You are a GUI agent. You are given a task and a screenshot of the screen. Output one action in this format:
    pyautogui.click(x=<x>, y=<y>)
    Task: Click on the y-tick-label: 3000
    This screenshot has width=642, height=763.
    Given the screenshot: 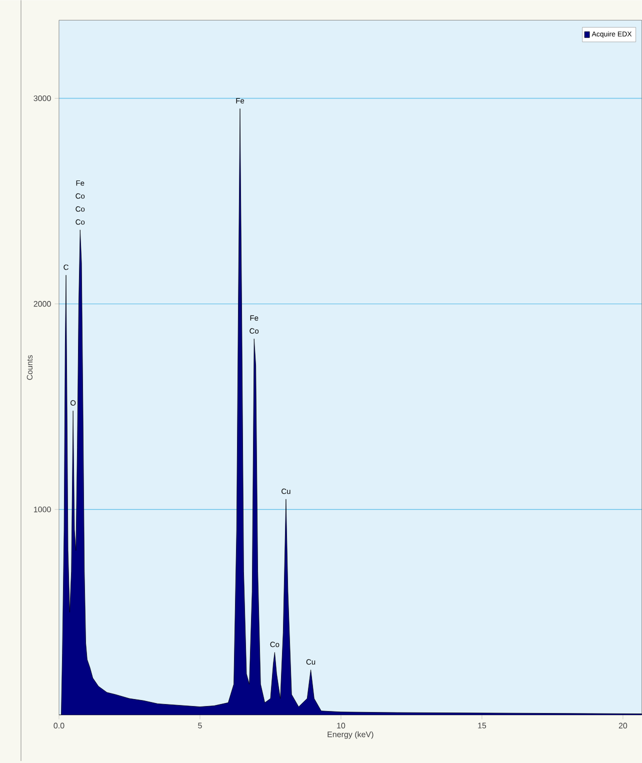 What is the action you would take?
    pyautogui.click(x=42, y=98)
    